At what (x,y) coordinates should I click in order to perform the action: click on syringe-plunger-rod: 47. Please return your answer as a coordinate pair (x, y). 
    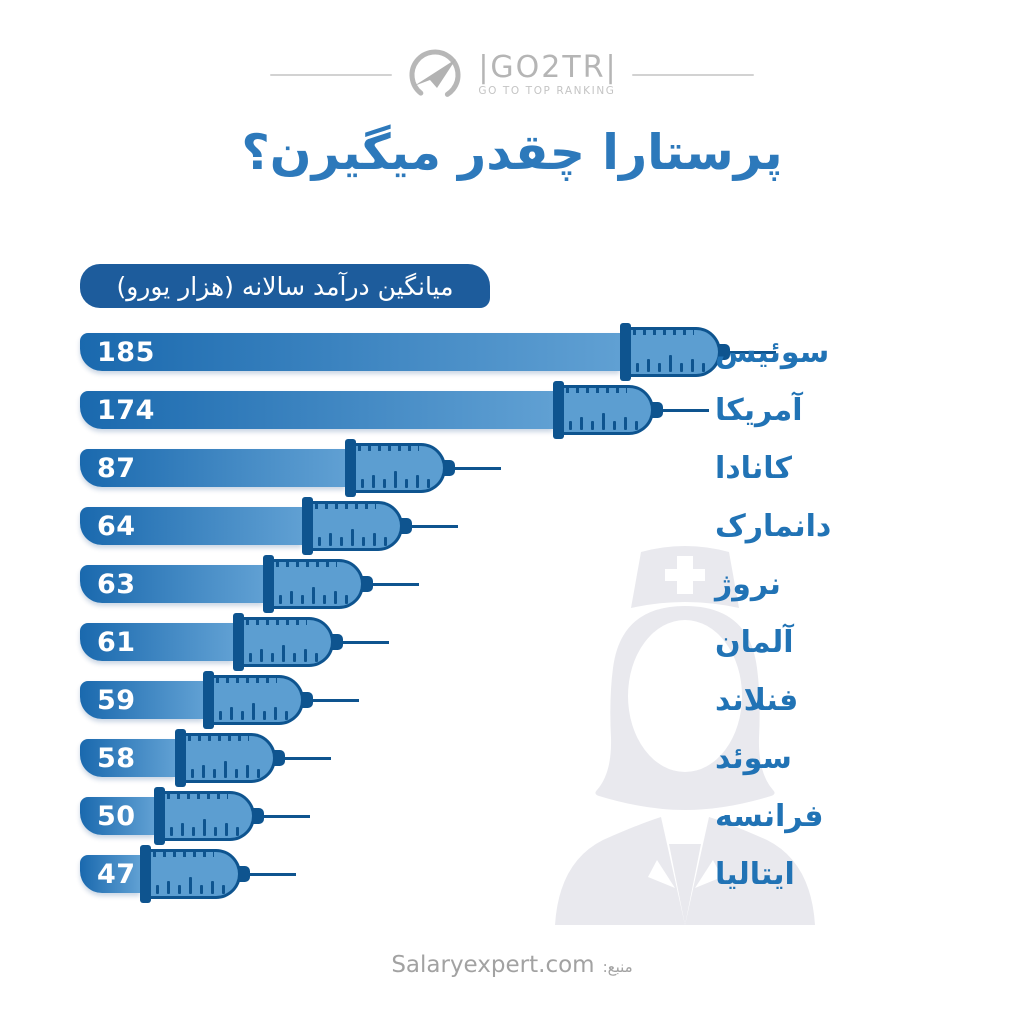
    Looking at the image, I should click on (110, 874).